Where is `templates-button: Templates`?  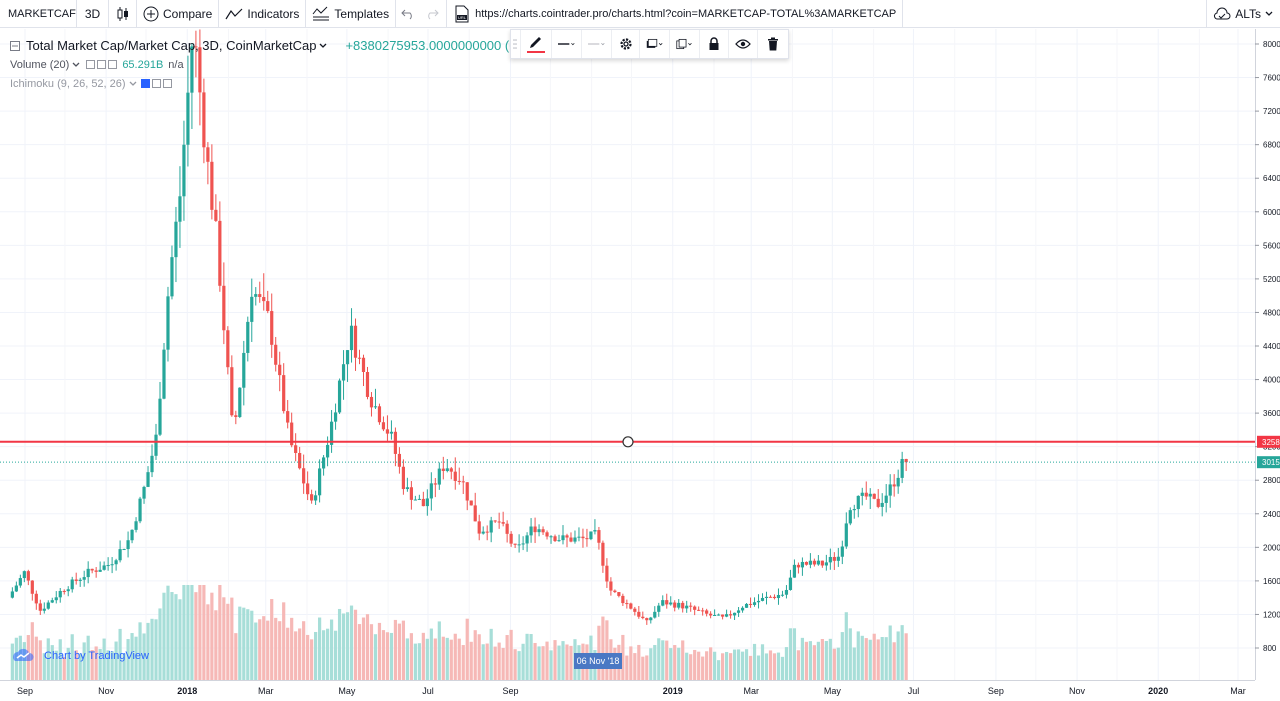 templates-button: Templates is located at coordinates (351, 14).